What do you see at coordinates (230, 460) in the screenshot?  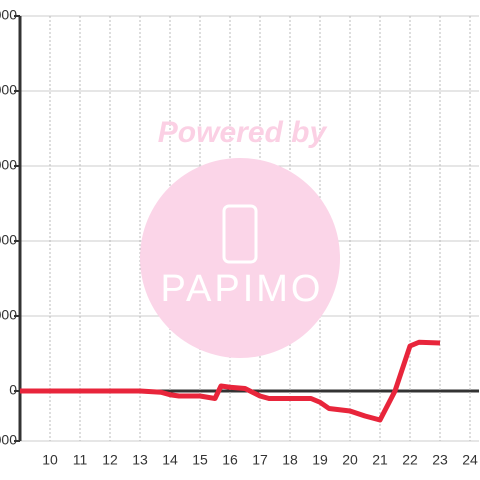 I see `x-tick-label: 16` at bounding box center [230, 460].